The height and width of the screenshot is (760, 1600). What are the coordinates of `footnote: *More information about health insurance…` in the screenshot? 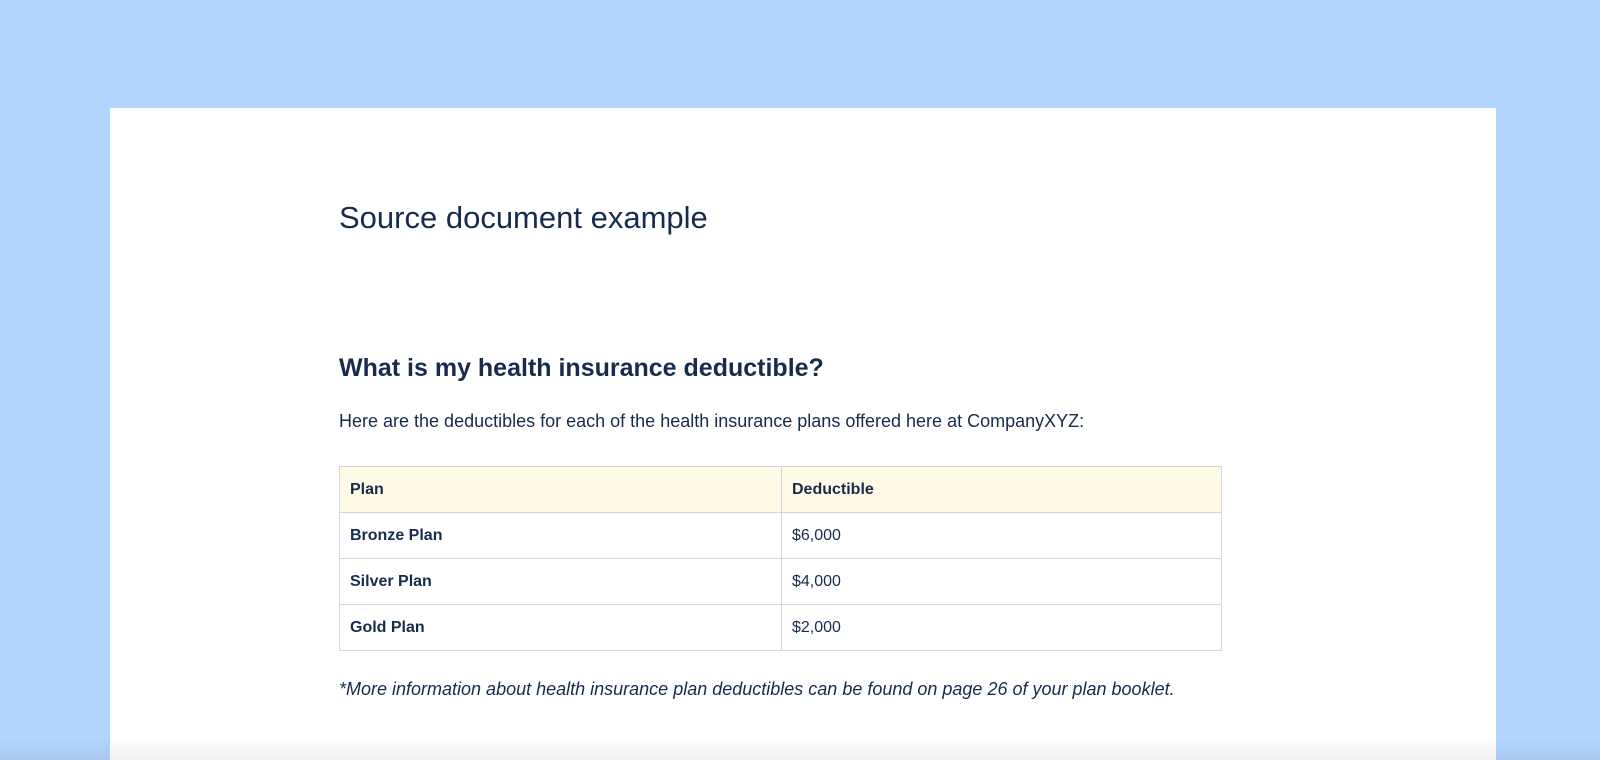 It's located at (757, 689).